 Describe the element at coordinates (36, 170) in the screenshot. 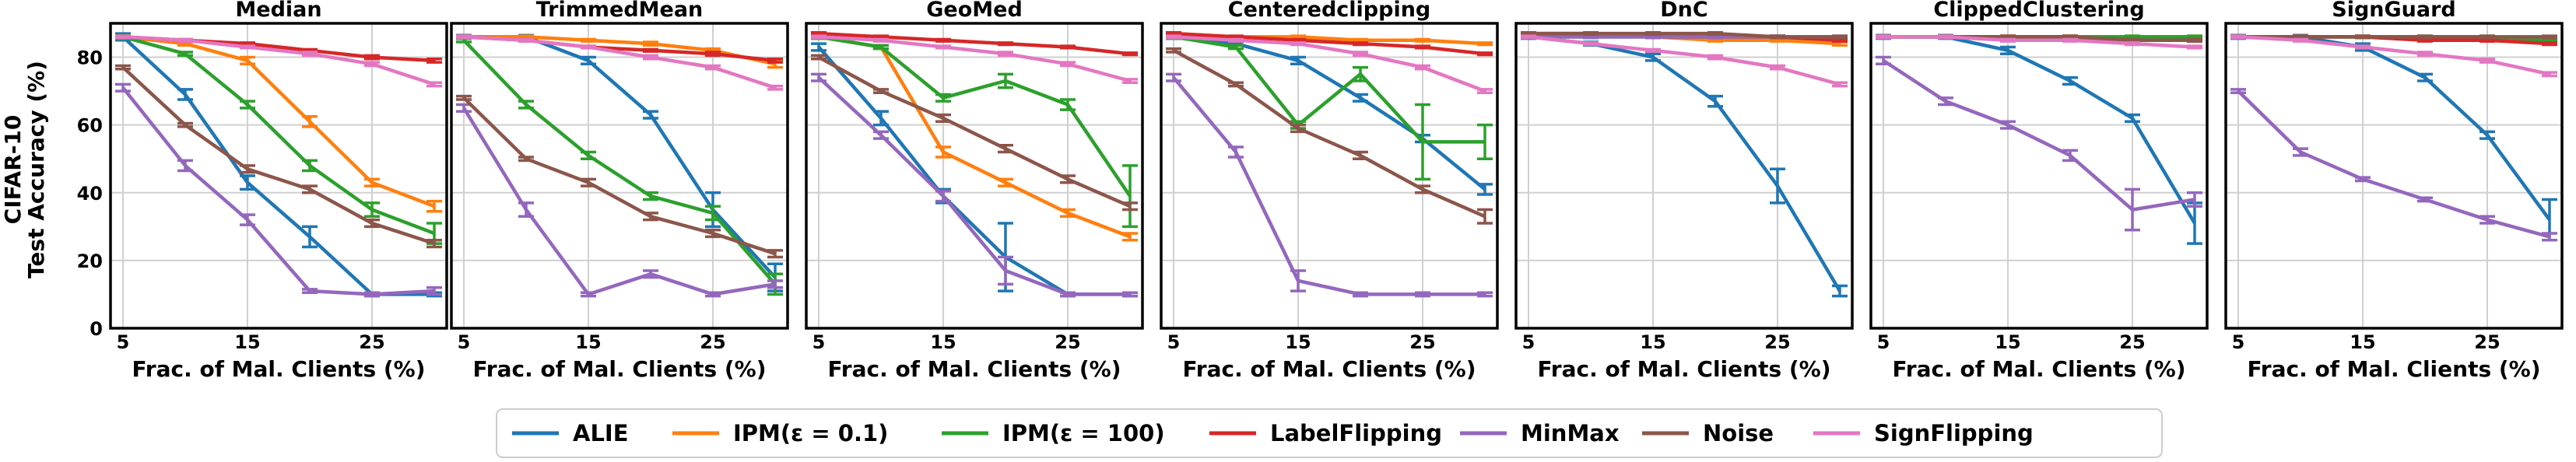

I see `y-axis-label-line2: Test Accuracy (%)` at that location.